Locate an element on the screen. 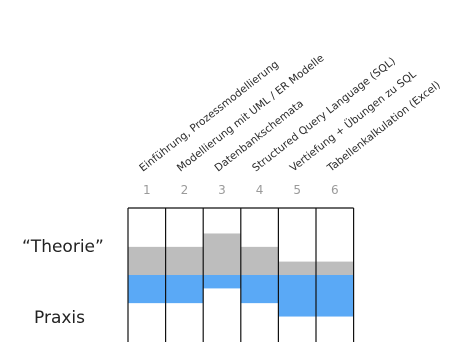 The image size is (463, 343). session-number: 5 is located at coordinates (297, 190).